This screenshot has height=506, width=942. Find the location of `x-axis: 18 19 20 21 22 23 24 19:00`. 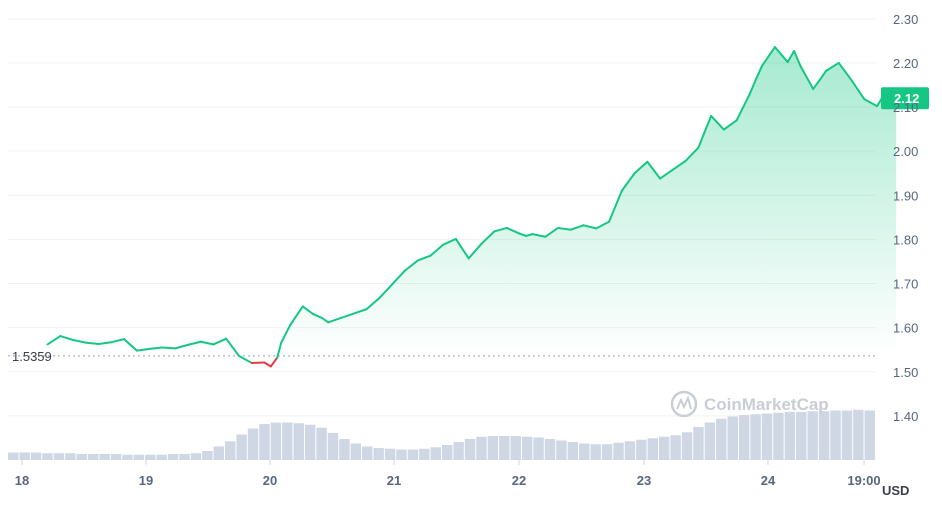

x-axis: 18 19 20 21 22 23 24 19:00 is located at coordinates (448, 474).